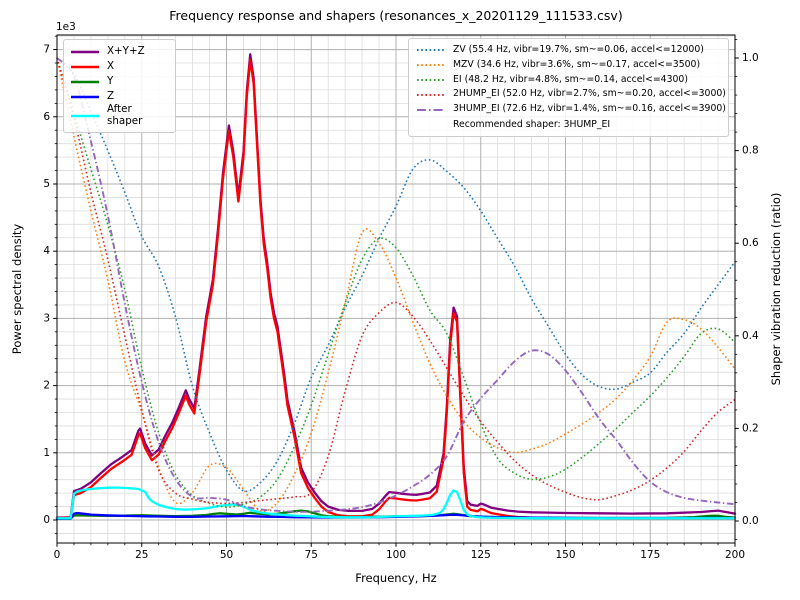 The height and width of the screenshot is (600, 800). Describe the element at coordinates (46, 50) in the screenshot. I see `y-left-tick-label: 7` at that location.